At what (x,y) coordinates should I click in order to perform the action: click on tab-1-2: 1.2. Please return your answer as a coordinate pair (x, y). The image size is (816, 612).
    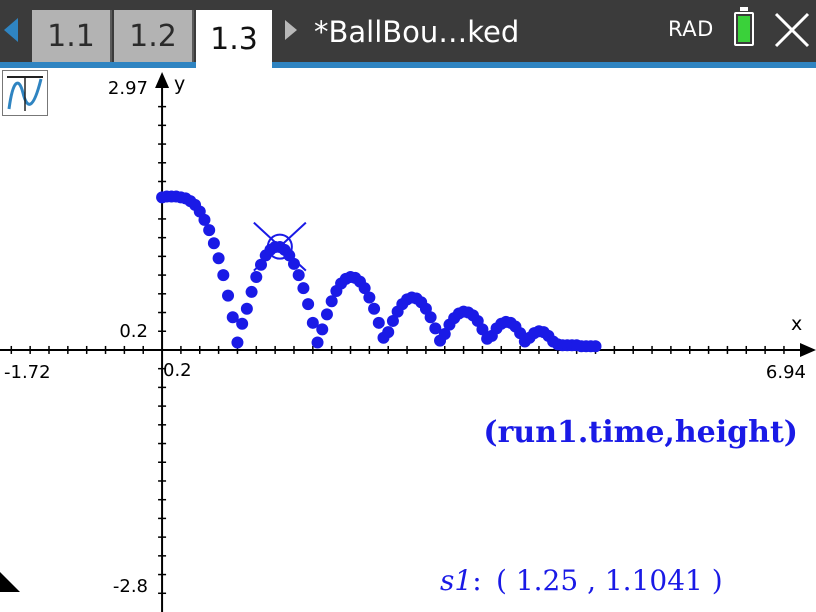
    Looking at the image, I should click on (154, 36).